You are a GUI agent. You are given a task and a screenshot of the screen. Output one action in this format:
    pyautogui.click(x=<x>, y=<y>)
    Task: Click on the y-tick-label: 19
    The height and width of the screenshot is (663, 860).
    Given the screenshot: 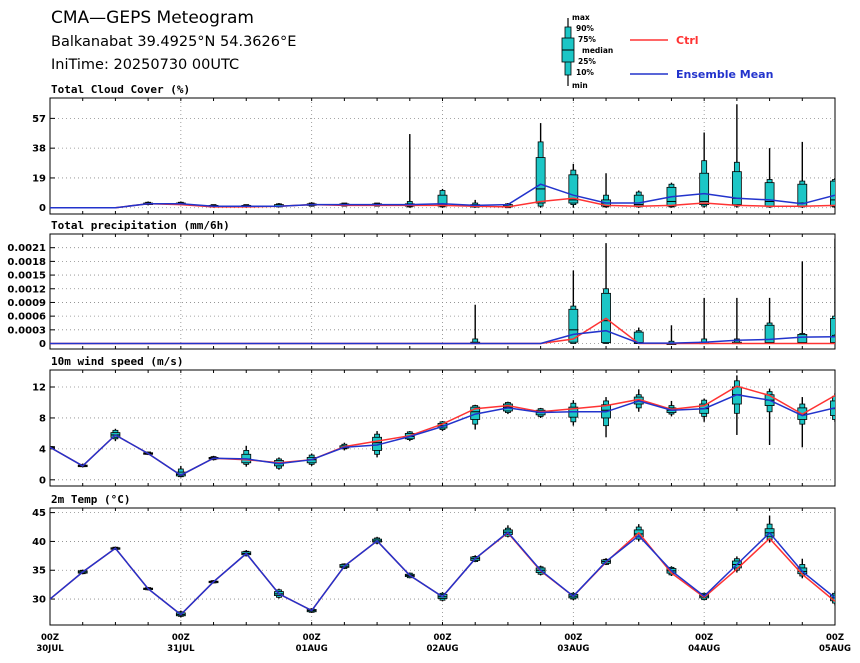 What is the action you would take?
    pyautogui.click(x=39, y=178)
    